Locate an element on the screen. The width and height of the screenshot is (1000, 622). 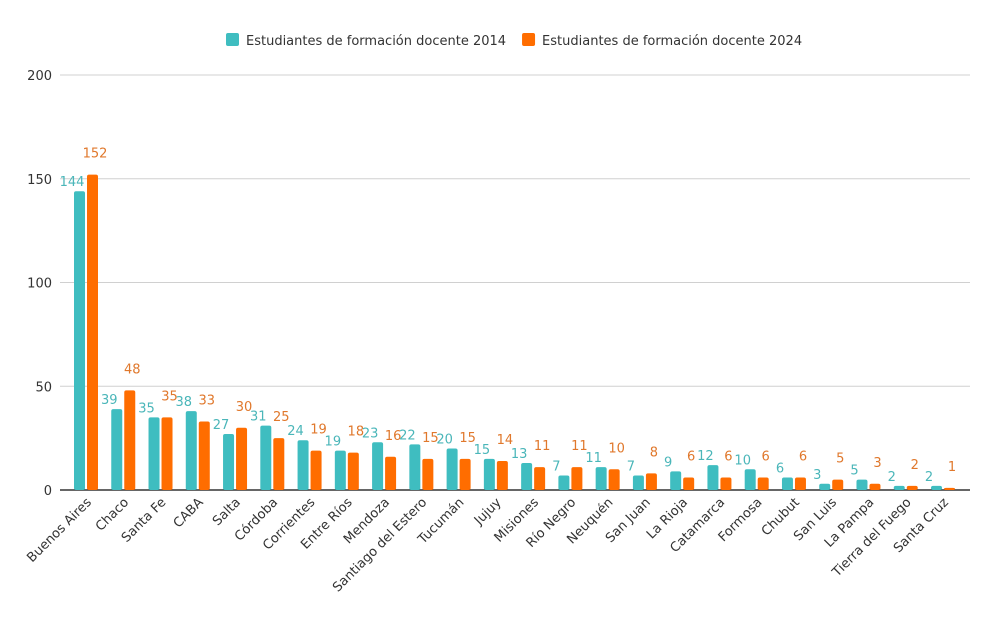
x-tick-label: Buenos Aires is located at coordinates (59, 530).